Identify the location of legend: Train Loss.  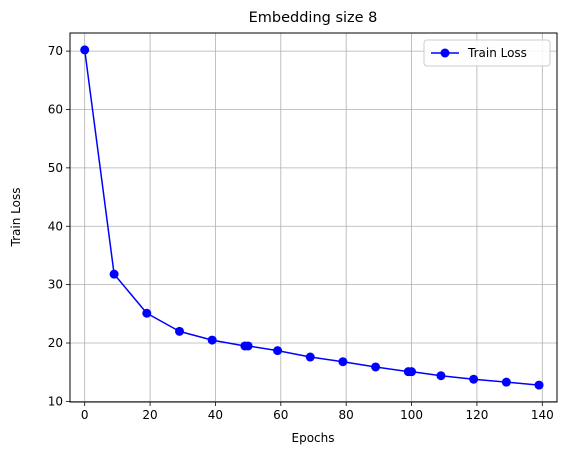
(487, 53).